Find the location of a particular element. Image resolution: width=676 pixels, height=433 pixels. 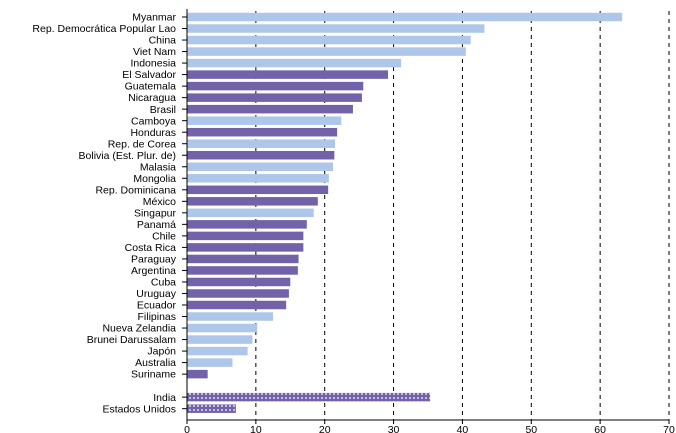

category-label-22: Argentina is located at coordinates (153, 271).